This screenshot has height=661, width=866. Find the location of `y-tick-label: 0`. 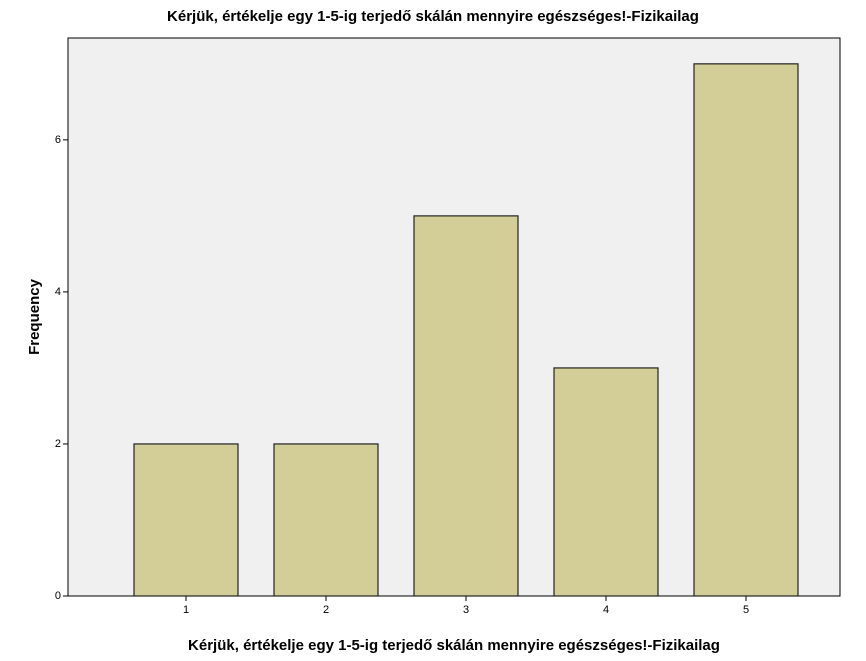

y-tick-label: 0 is located at coordinates (58, 596).